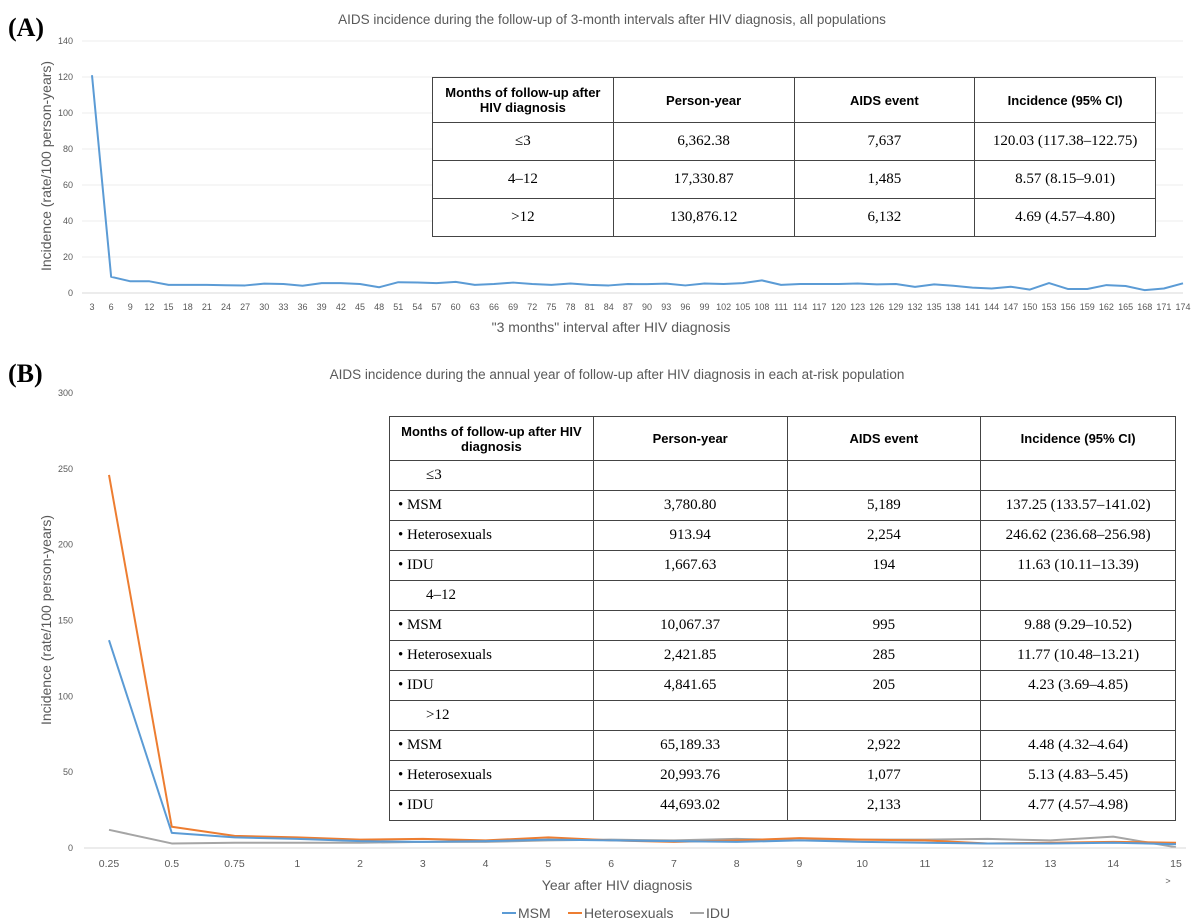  What do you see at coordinates (884, 685) in the screenshot?
I see `table-cell: 205` at bounding box center [884, 685].